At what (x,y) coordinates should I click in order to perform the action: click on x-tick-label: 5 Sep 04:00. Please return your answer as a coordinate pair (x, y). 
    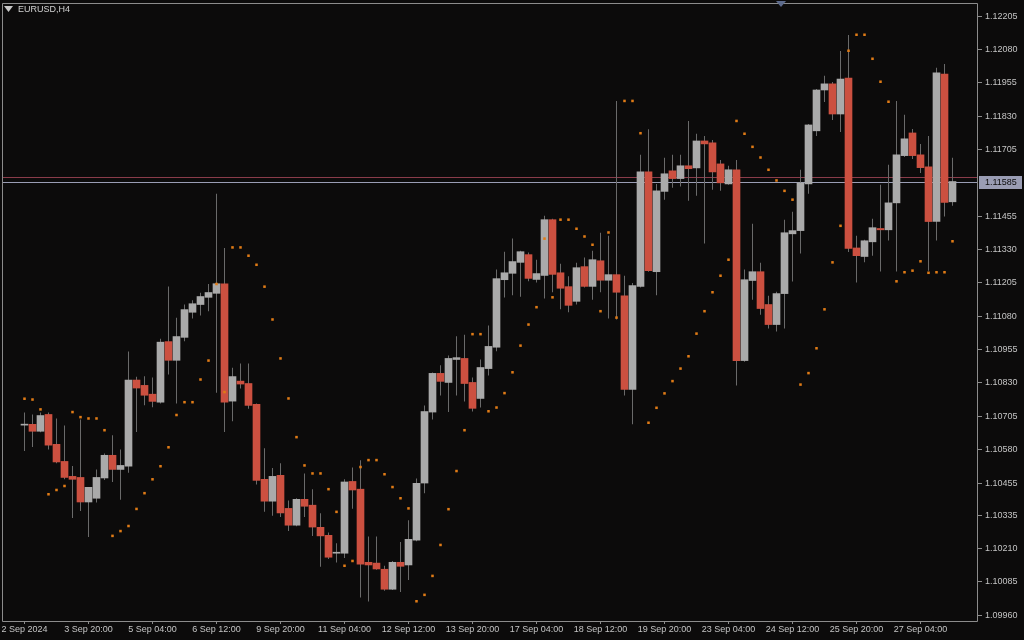
    Looking at the image, I should click on (152, 628).